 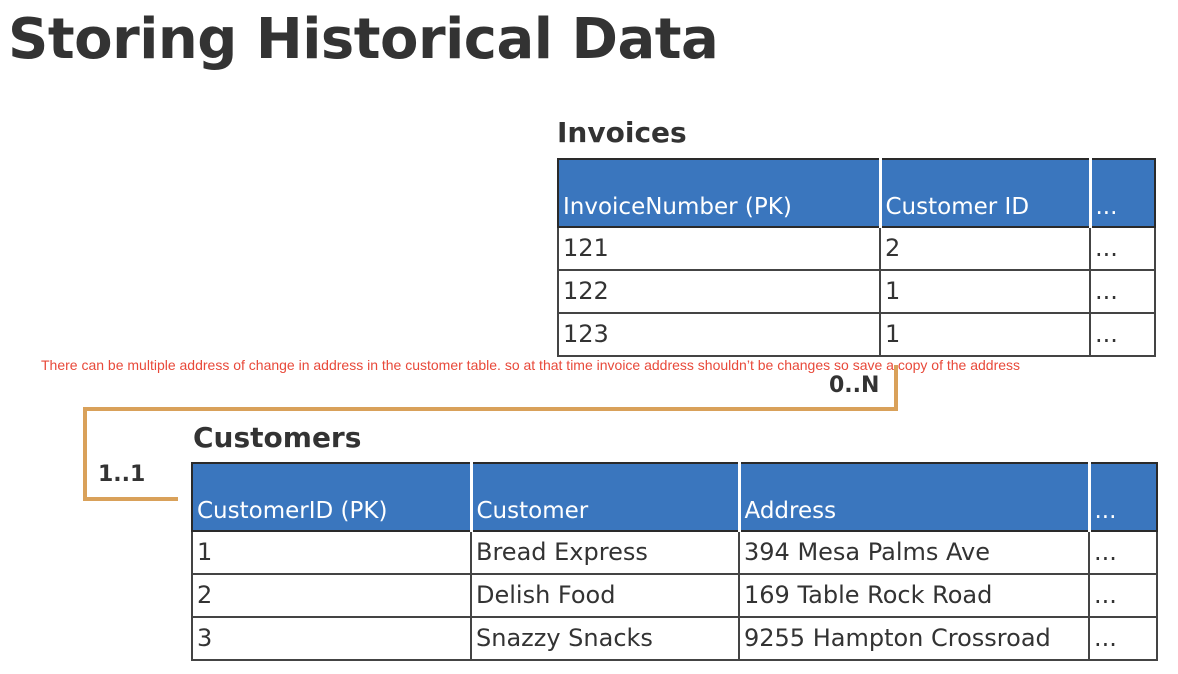 I want to click on customer-id-cell: 3, so click(x=331, y=638).